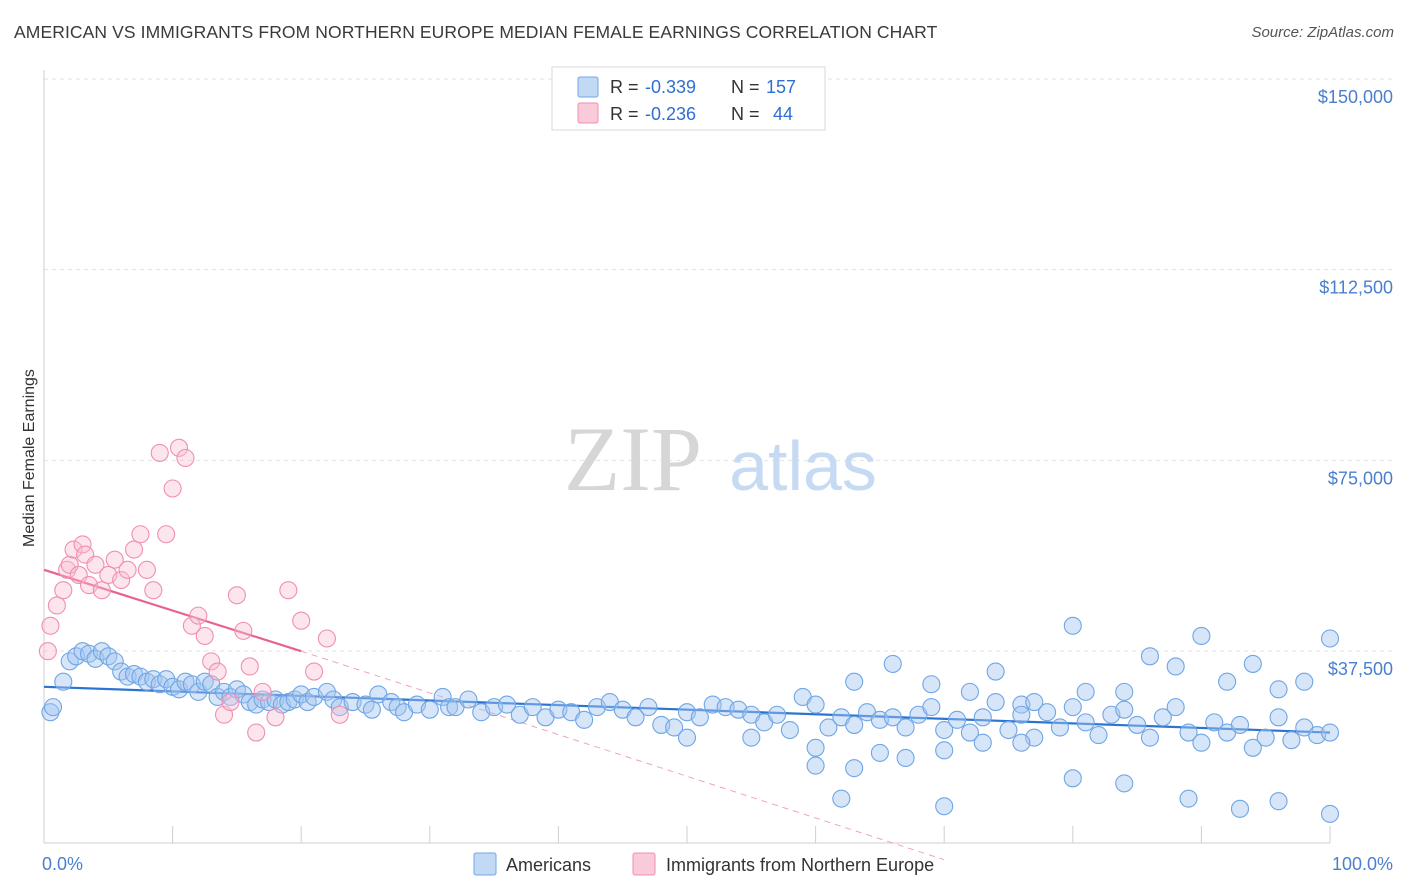  I want to click on legend-swatch-immigrants, so click(588, 113).